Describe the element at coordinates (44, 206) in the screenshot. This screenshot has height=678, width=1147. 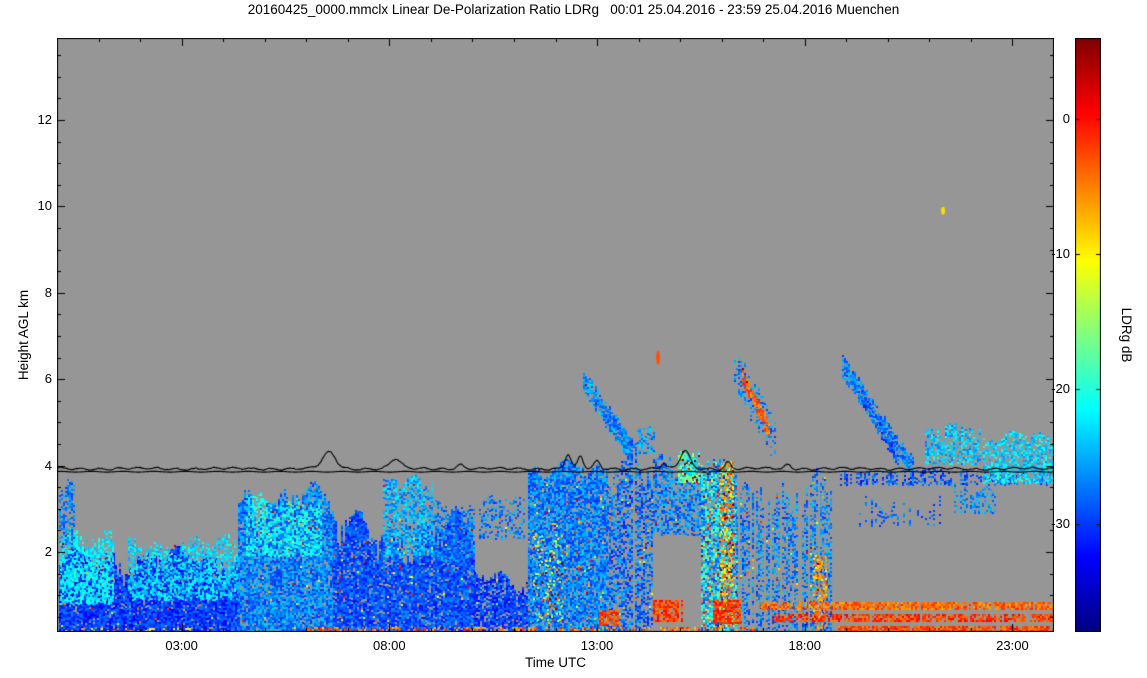
I see `y-tick-label: 10` at that location.